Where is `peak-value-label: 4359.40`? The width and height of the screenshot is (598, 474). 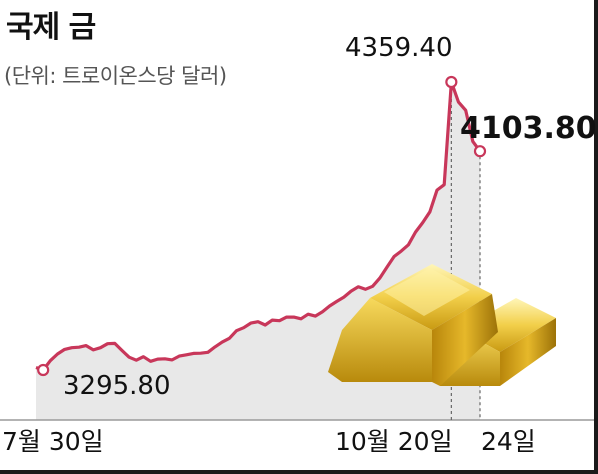 peak-value-label: 4359.40 is located at coordinates (399, 48).